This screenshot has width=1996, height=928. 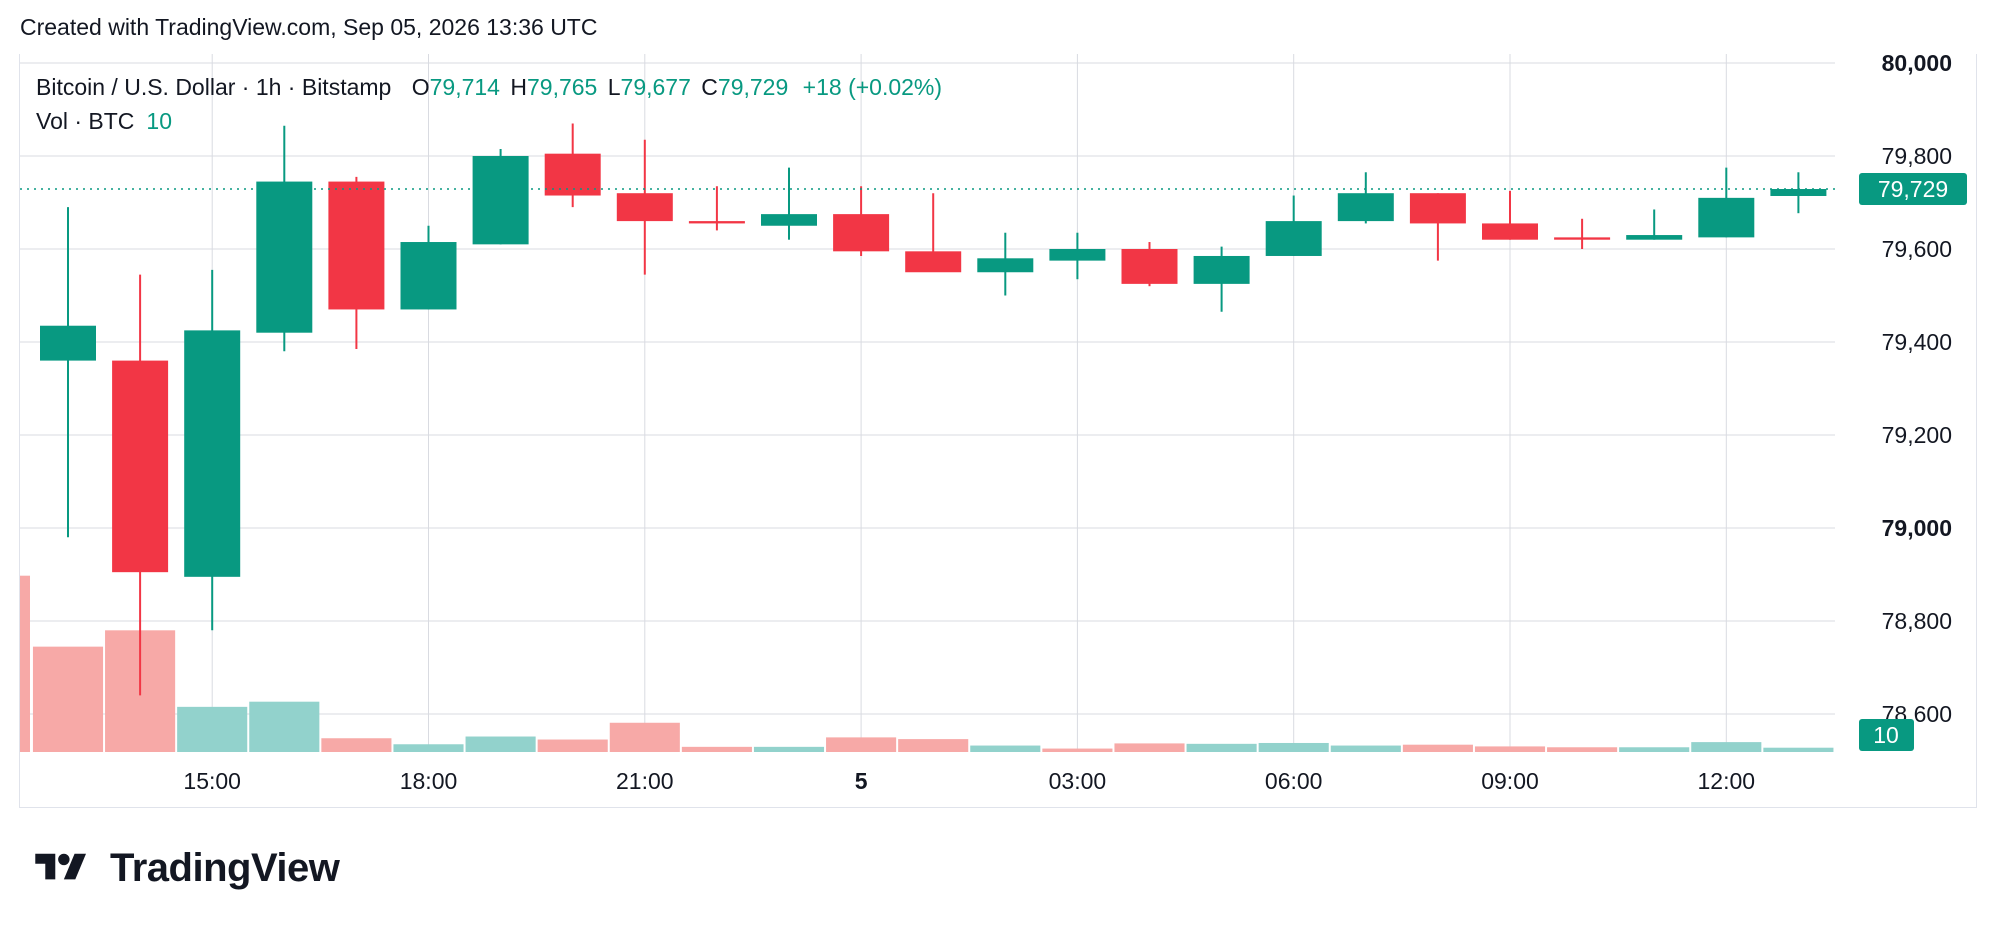 I want to click on legend-high-value: 79,765, so click(x=562, y=87).